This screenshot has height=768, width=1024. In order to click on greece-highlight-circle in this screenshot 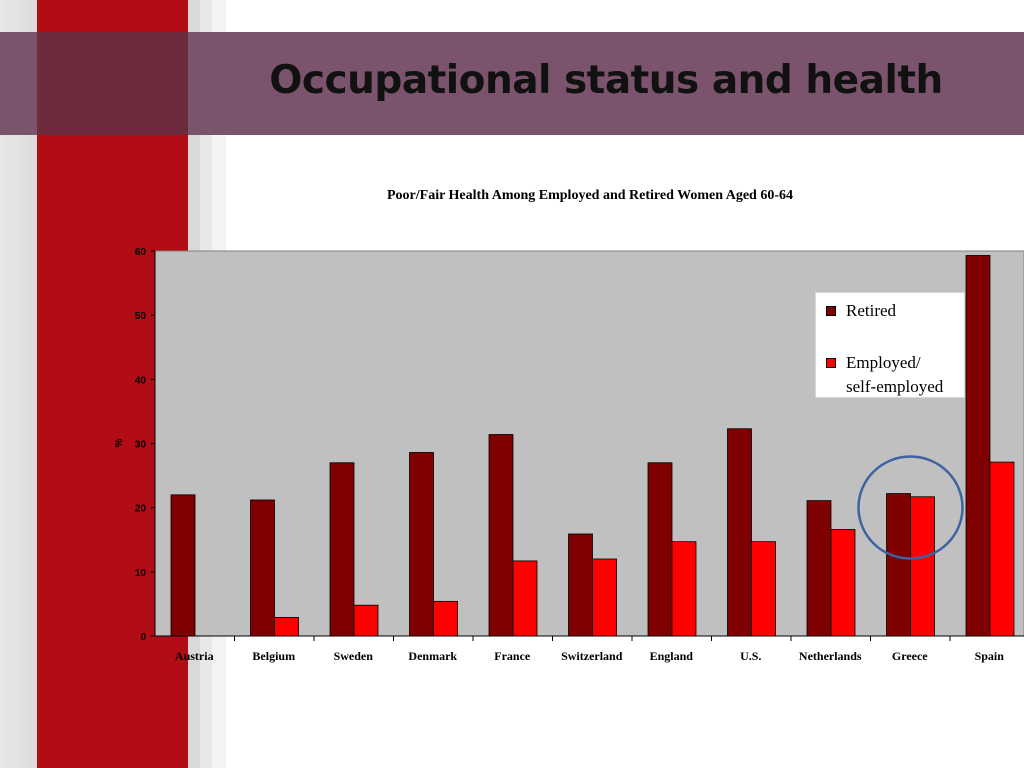, I will do `click(910, 507)`.